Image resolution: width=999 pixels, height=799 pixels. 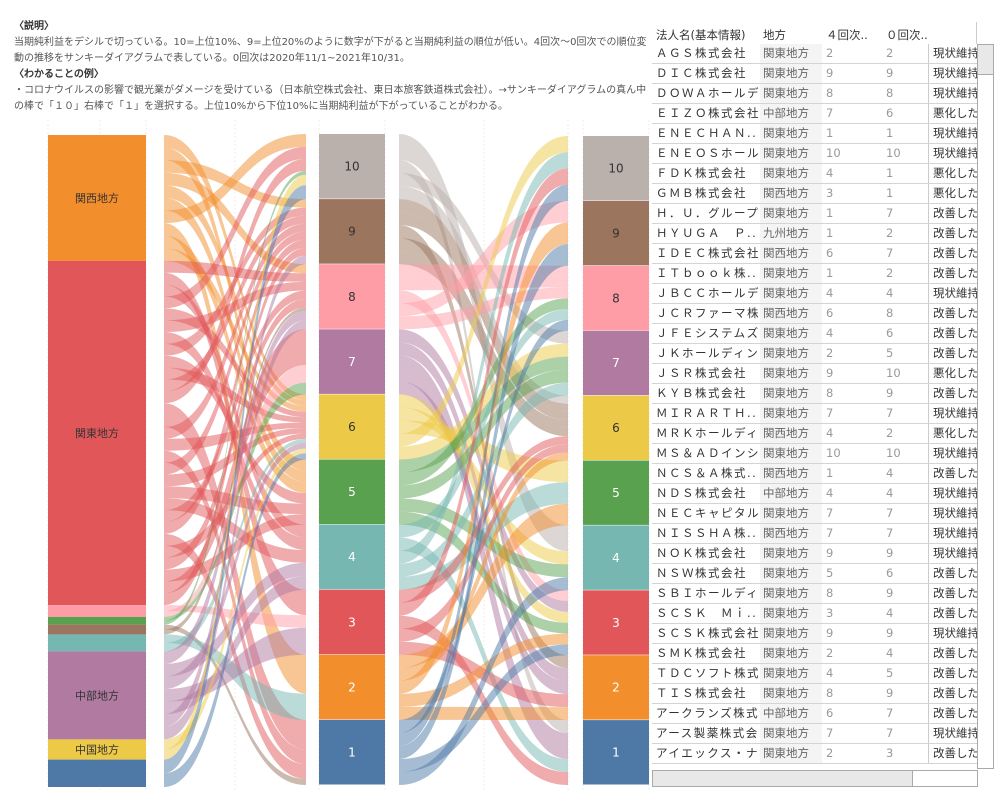 I want to click on table-row: ＩＤＥＣ株式会社 関西地方 6 7 改善した, so click(x=815, y=254).